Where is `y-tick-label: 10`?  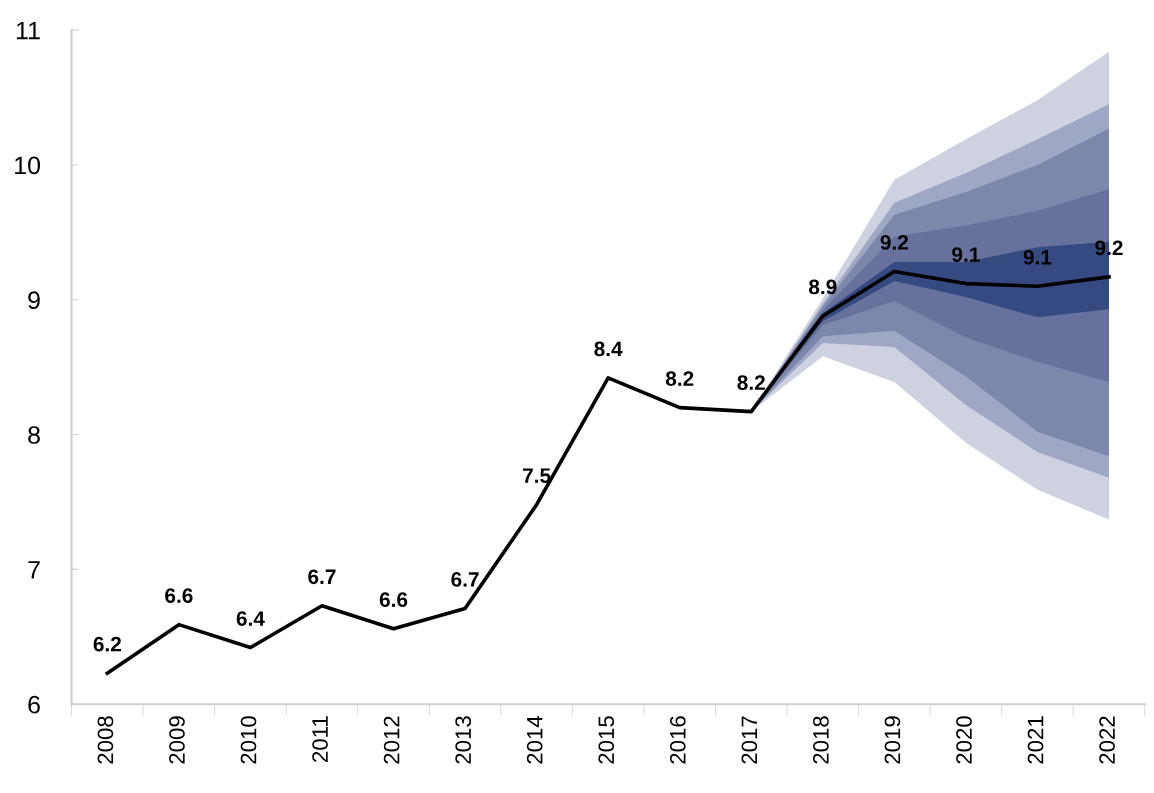
y-tick-label: 10 is located at coordinates (28, 165).